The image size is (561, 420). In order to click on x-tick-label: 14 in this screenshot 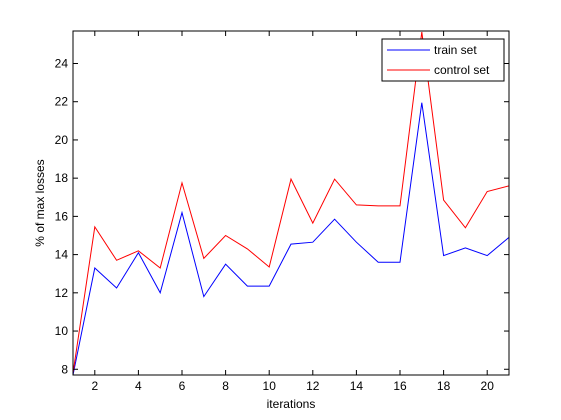, I will do `click(357, 386)`.